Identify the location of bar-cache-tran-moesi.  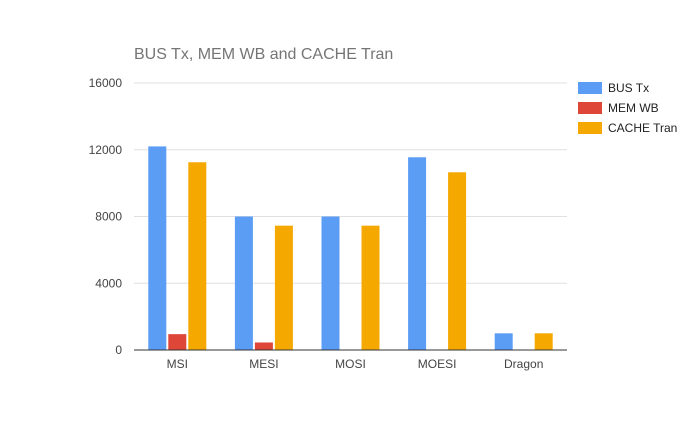
(457, 261).